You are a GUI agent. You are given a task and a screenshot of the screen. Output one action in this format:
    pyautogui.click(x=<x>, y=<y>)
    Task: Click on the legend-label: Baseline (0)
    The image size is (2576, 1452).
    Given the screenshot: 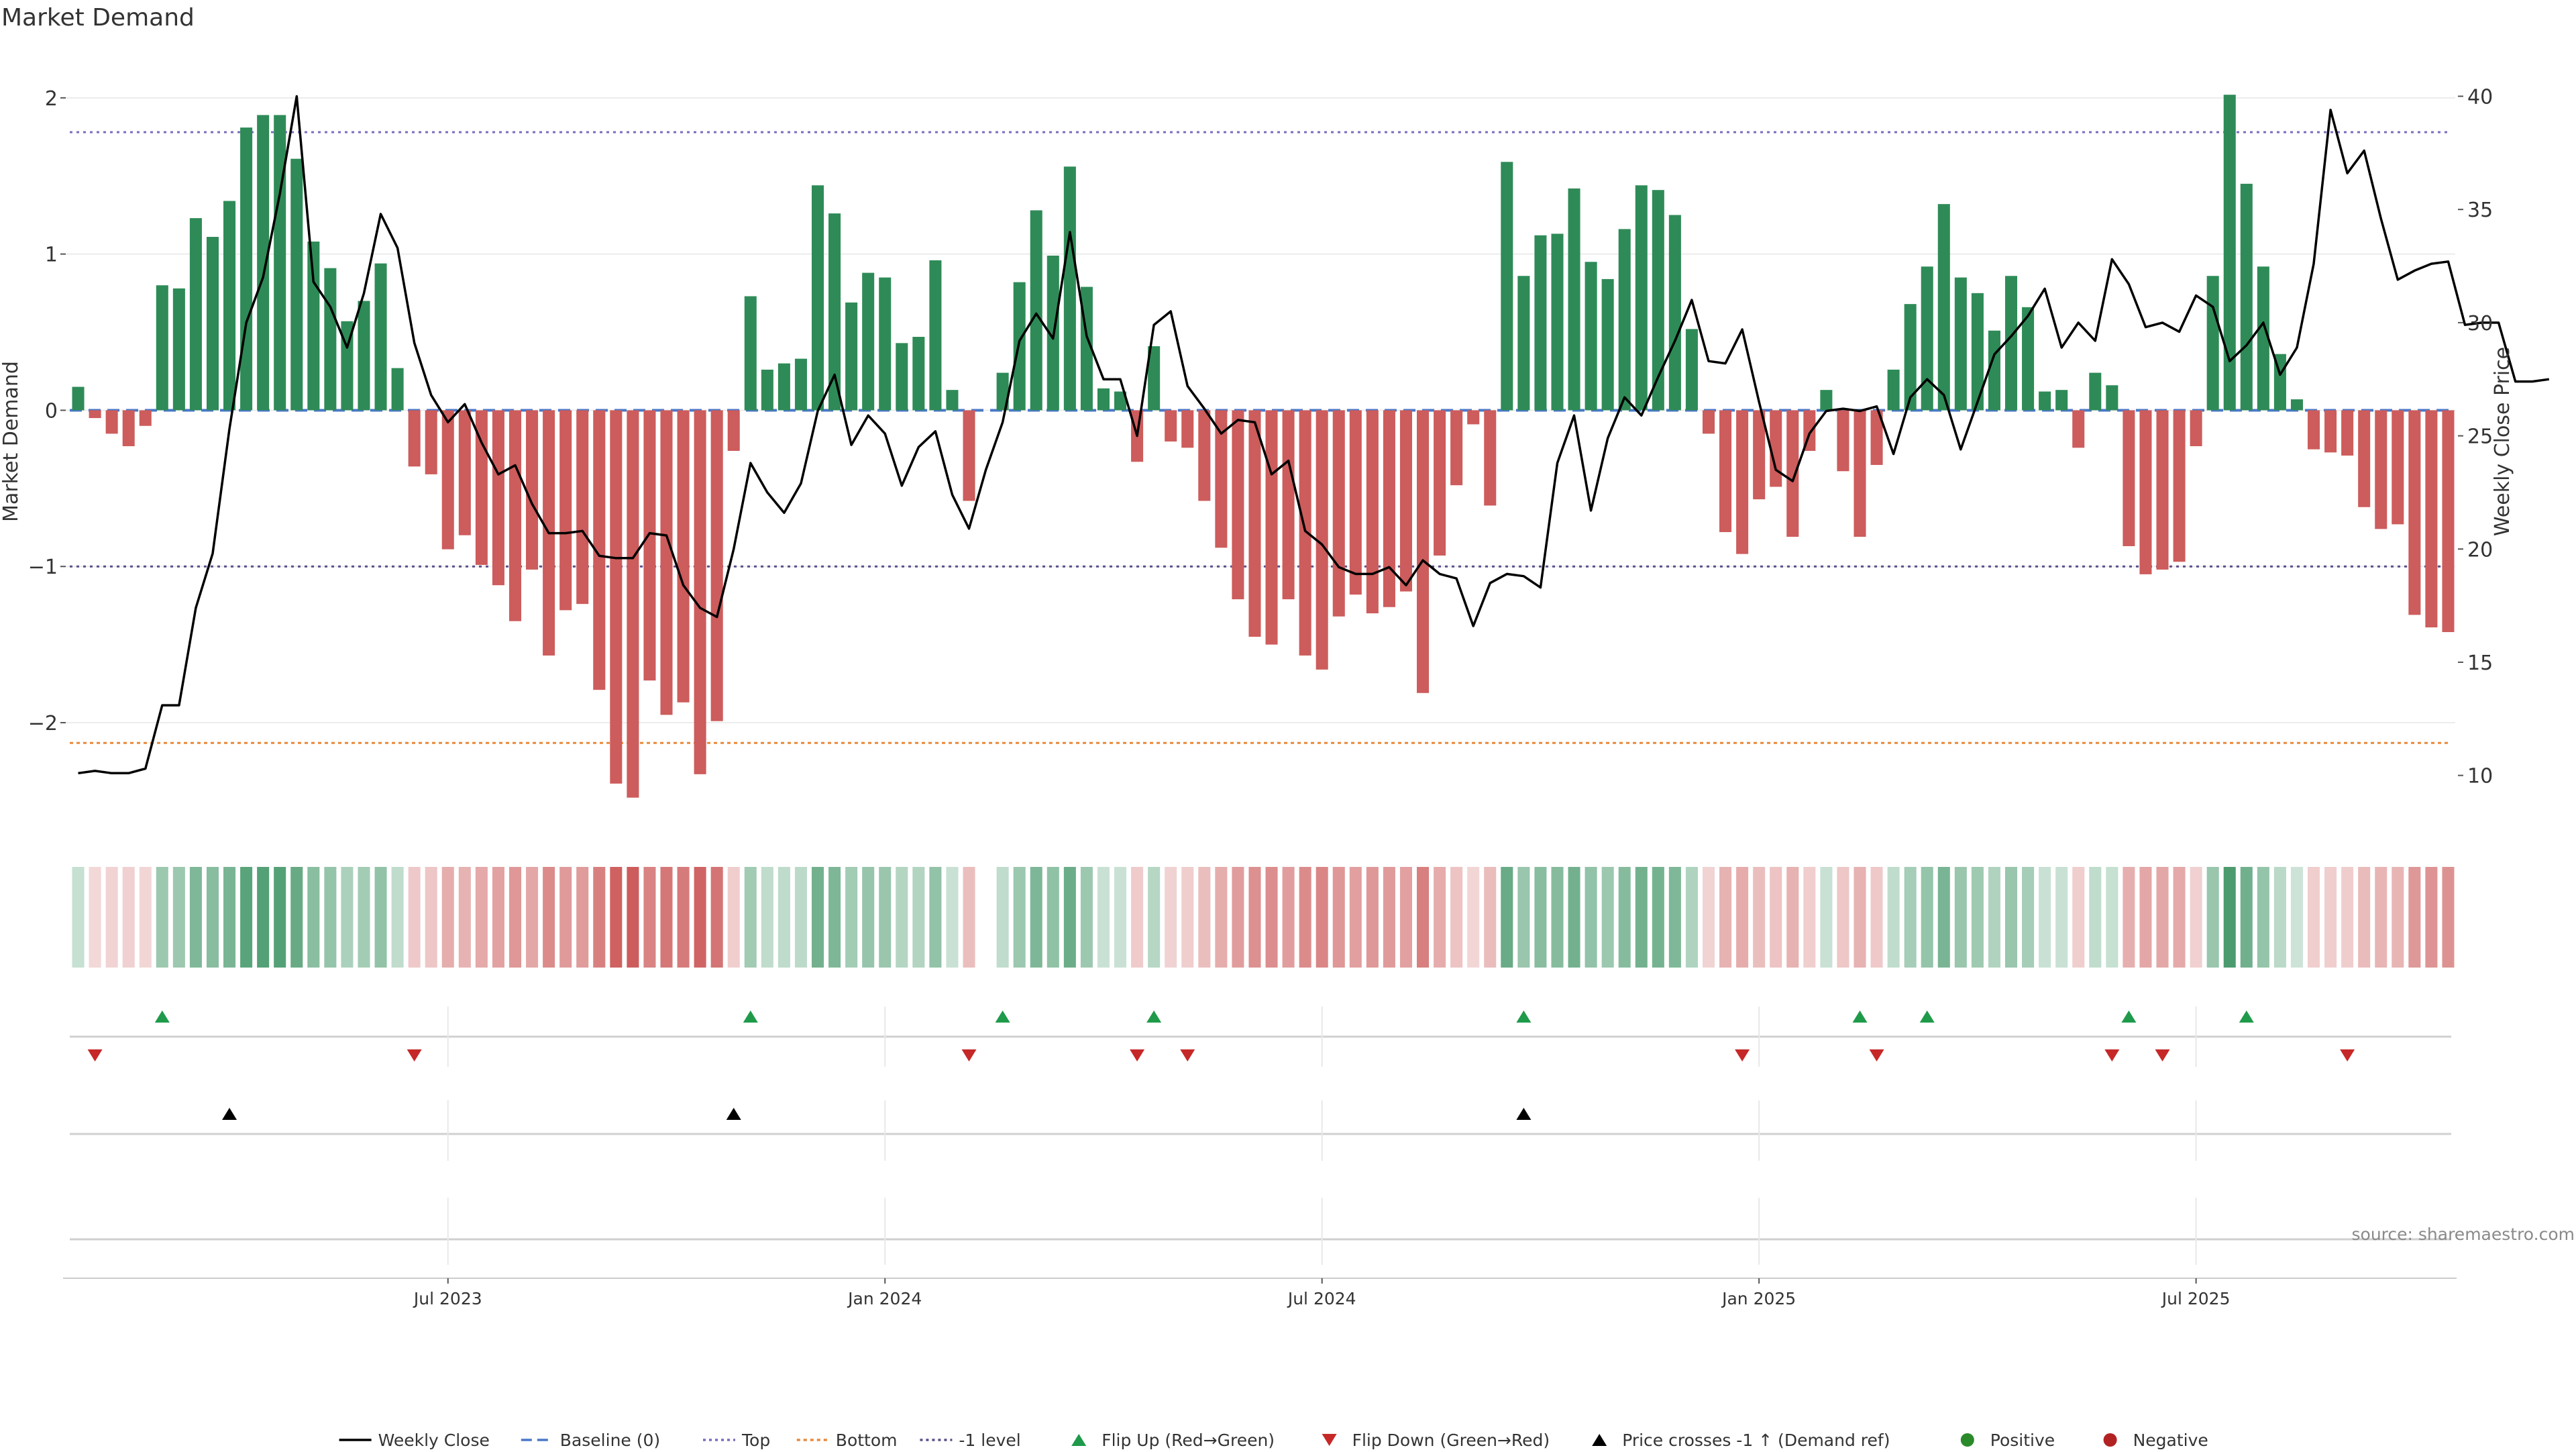 What is the action you would take?
    pyautogui.click(x=610, y=1440)
    